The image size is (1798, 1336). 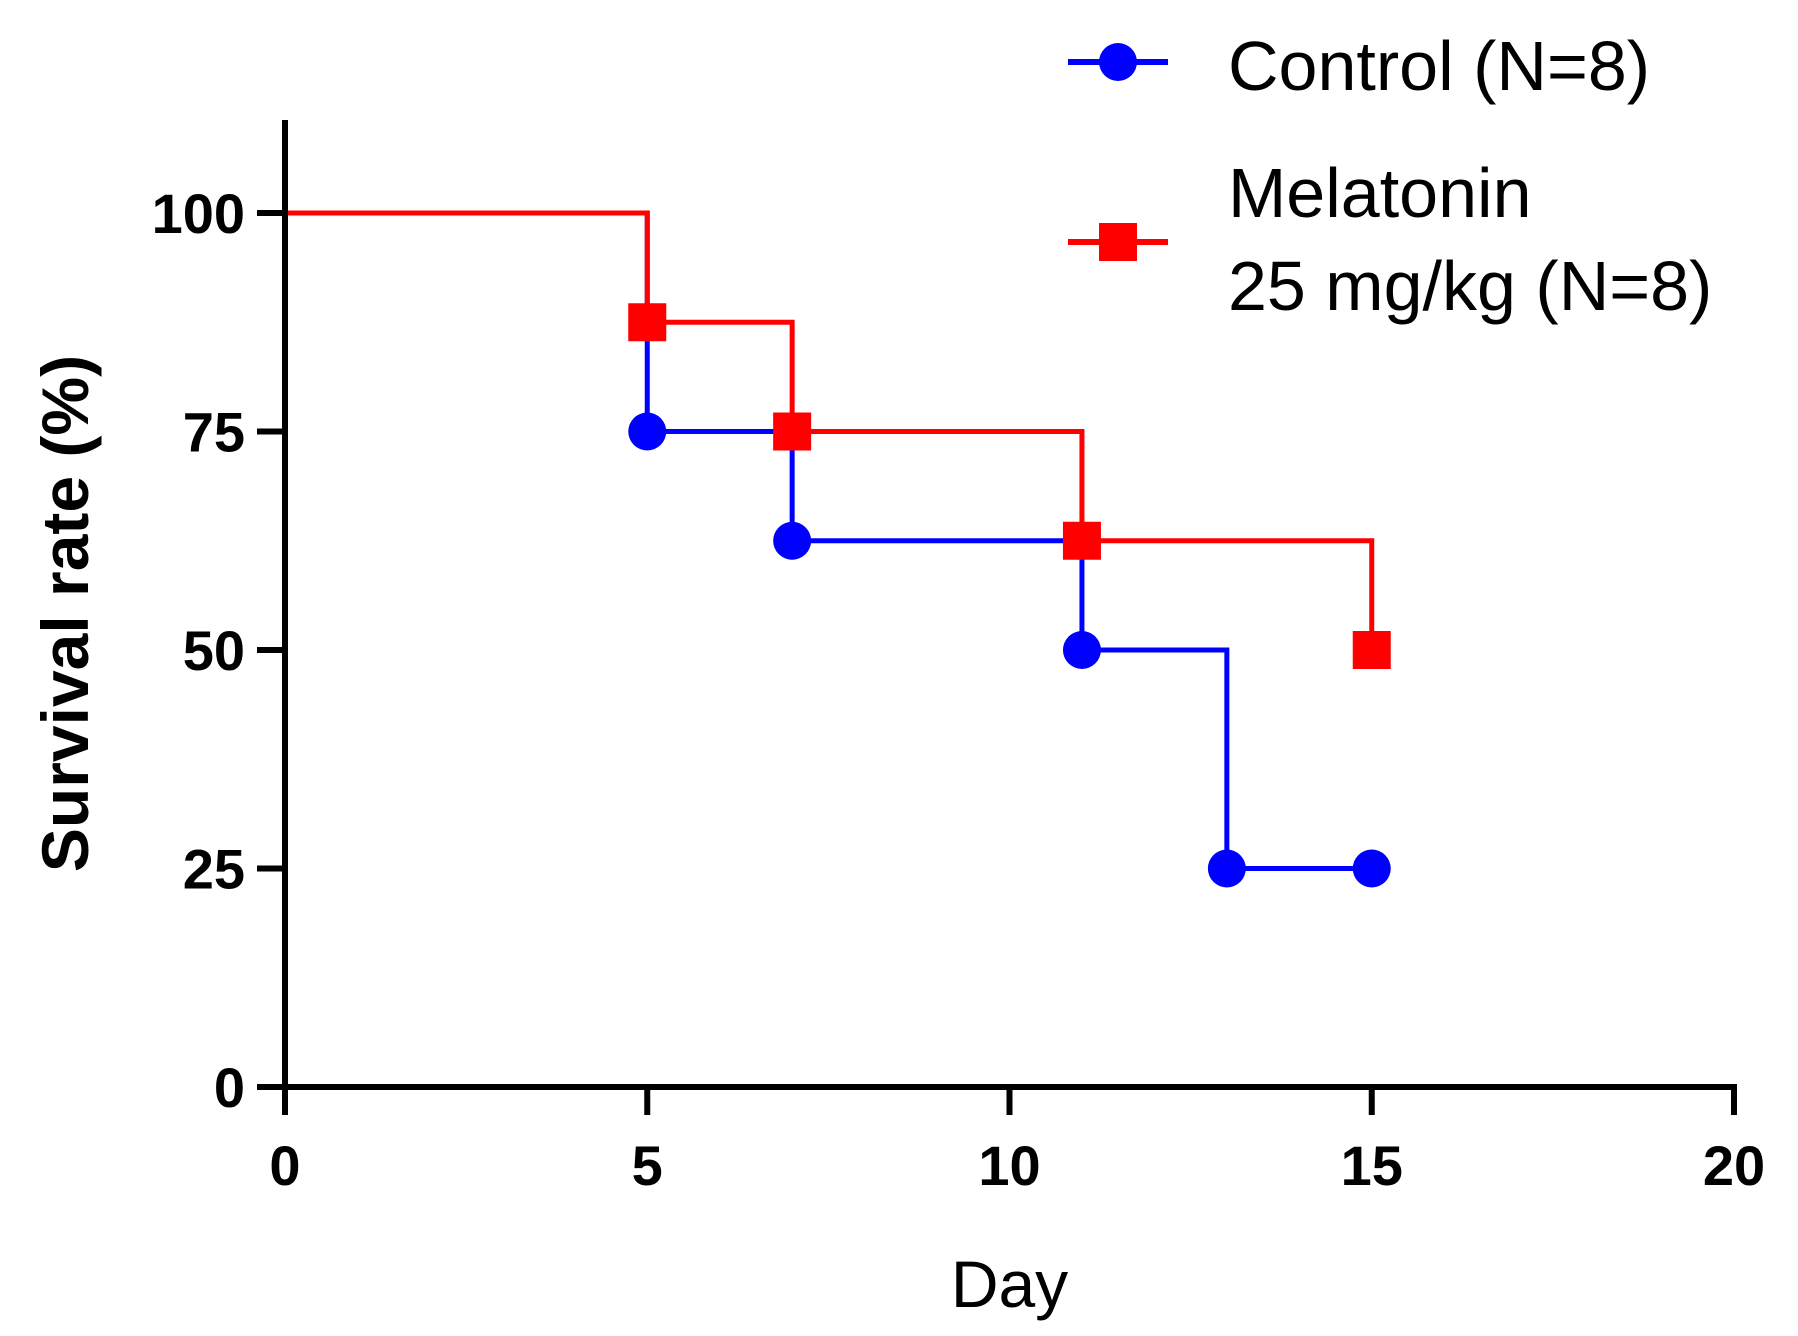 I want to click on y-tick-label: 0, so click(x=229, y=1087).